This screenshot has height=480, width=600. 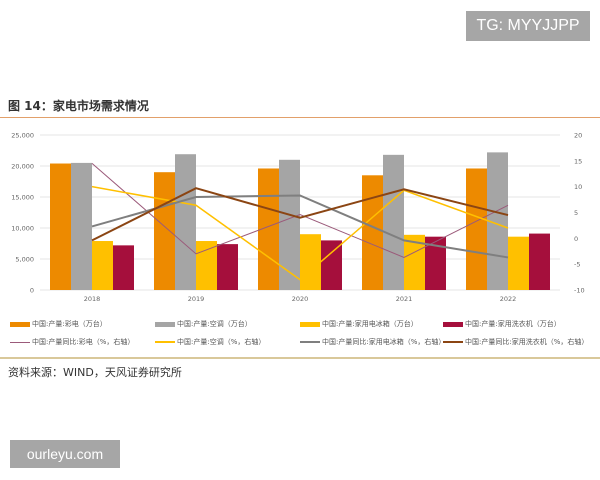 I want to click on source-divider, so click(x=300, y=358).